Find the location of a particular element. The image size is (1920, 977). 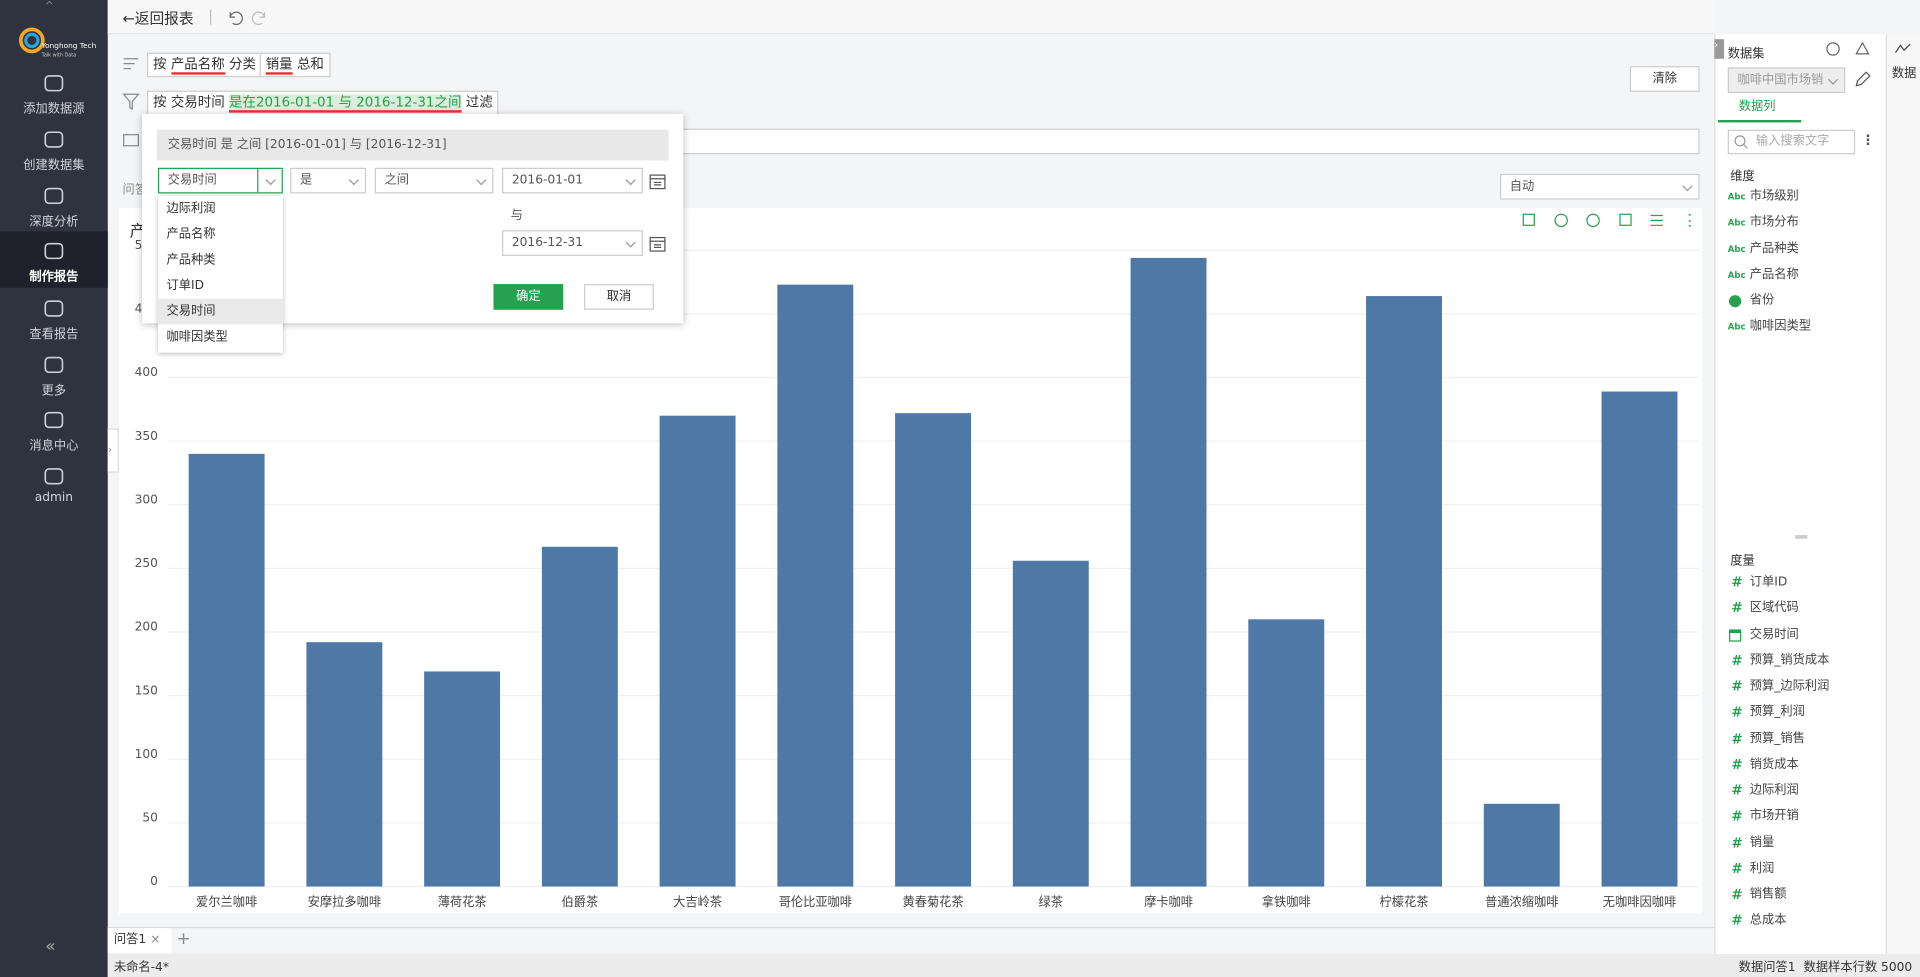

panel-toggle: › is located at coordinates (1719, 49).